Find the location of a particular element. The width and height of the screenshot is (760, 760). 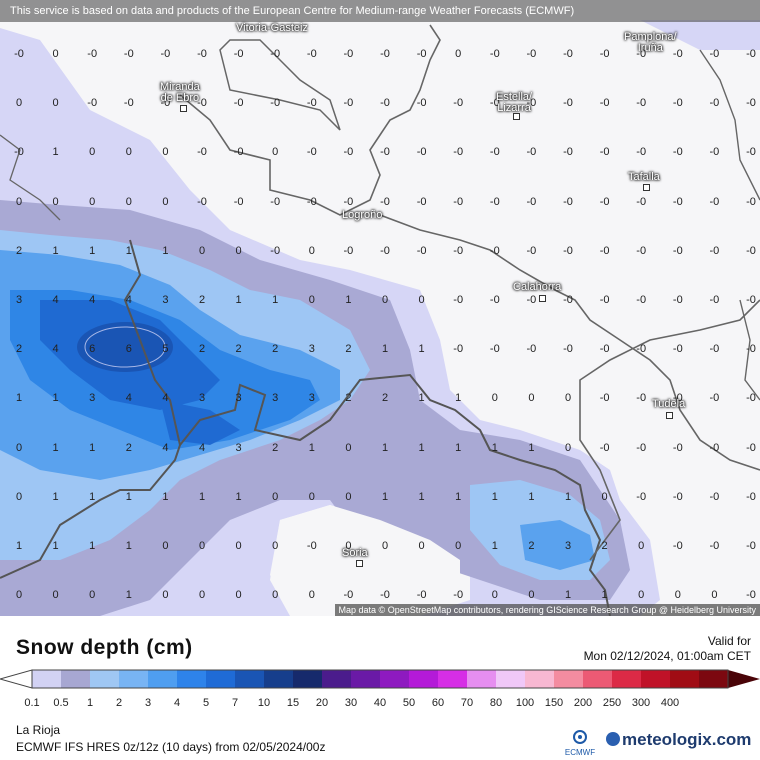

legend-tick-label: 15 is located at coordinates (293, 703).